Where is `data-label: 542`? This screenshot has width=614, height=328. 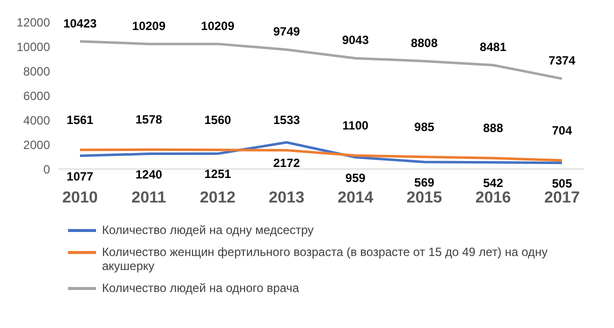
data-label: 542 is located at coordinates (493, 183).